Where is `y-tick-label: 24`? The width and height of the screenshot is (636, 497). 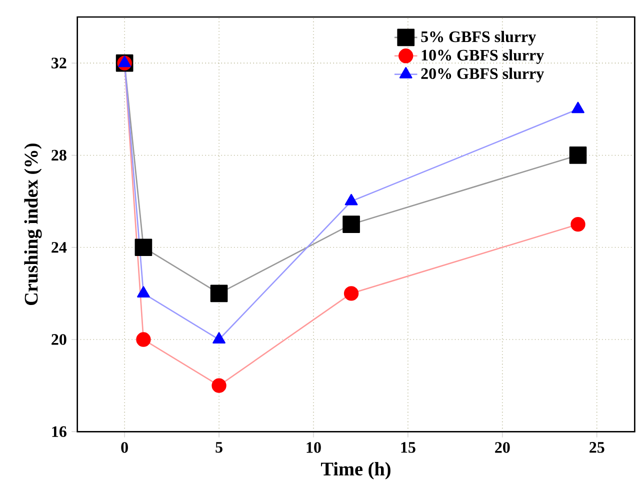
y-tick-label: 24 is located at coordinates (59, 247).